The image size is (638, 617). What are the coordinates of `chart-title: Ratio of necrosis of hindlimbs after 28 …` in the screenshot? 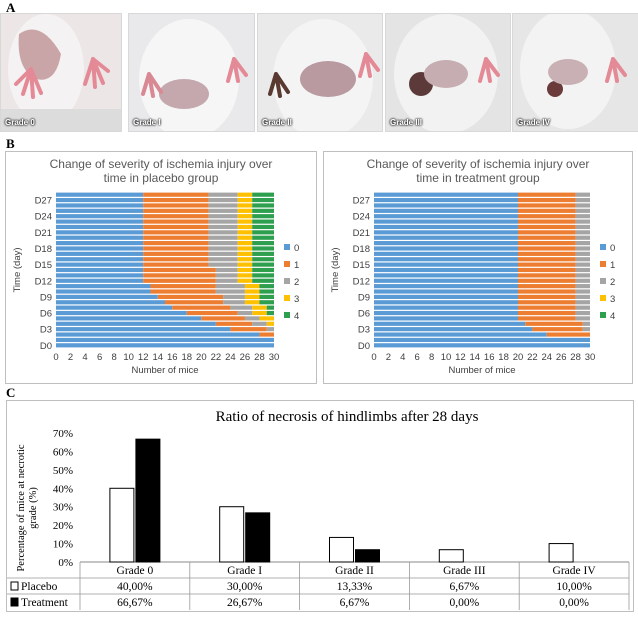 It's located at (347, 417).